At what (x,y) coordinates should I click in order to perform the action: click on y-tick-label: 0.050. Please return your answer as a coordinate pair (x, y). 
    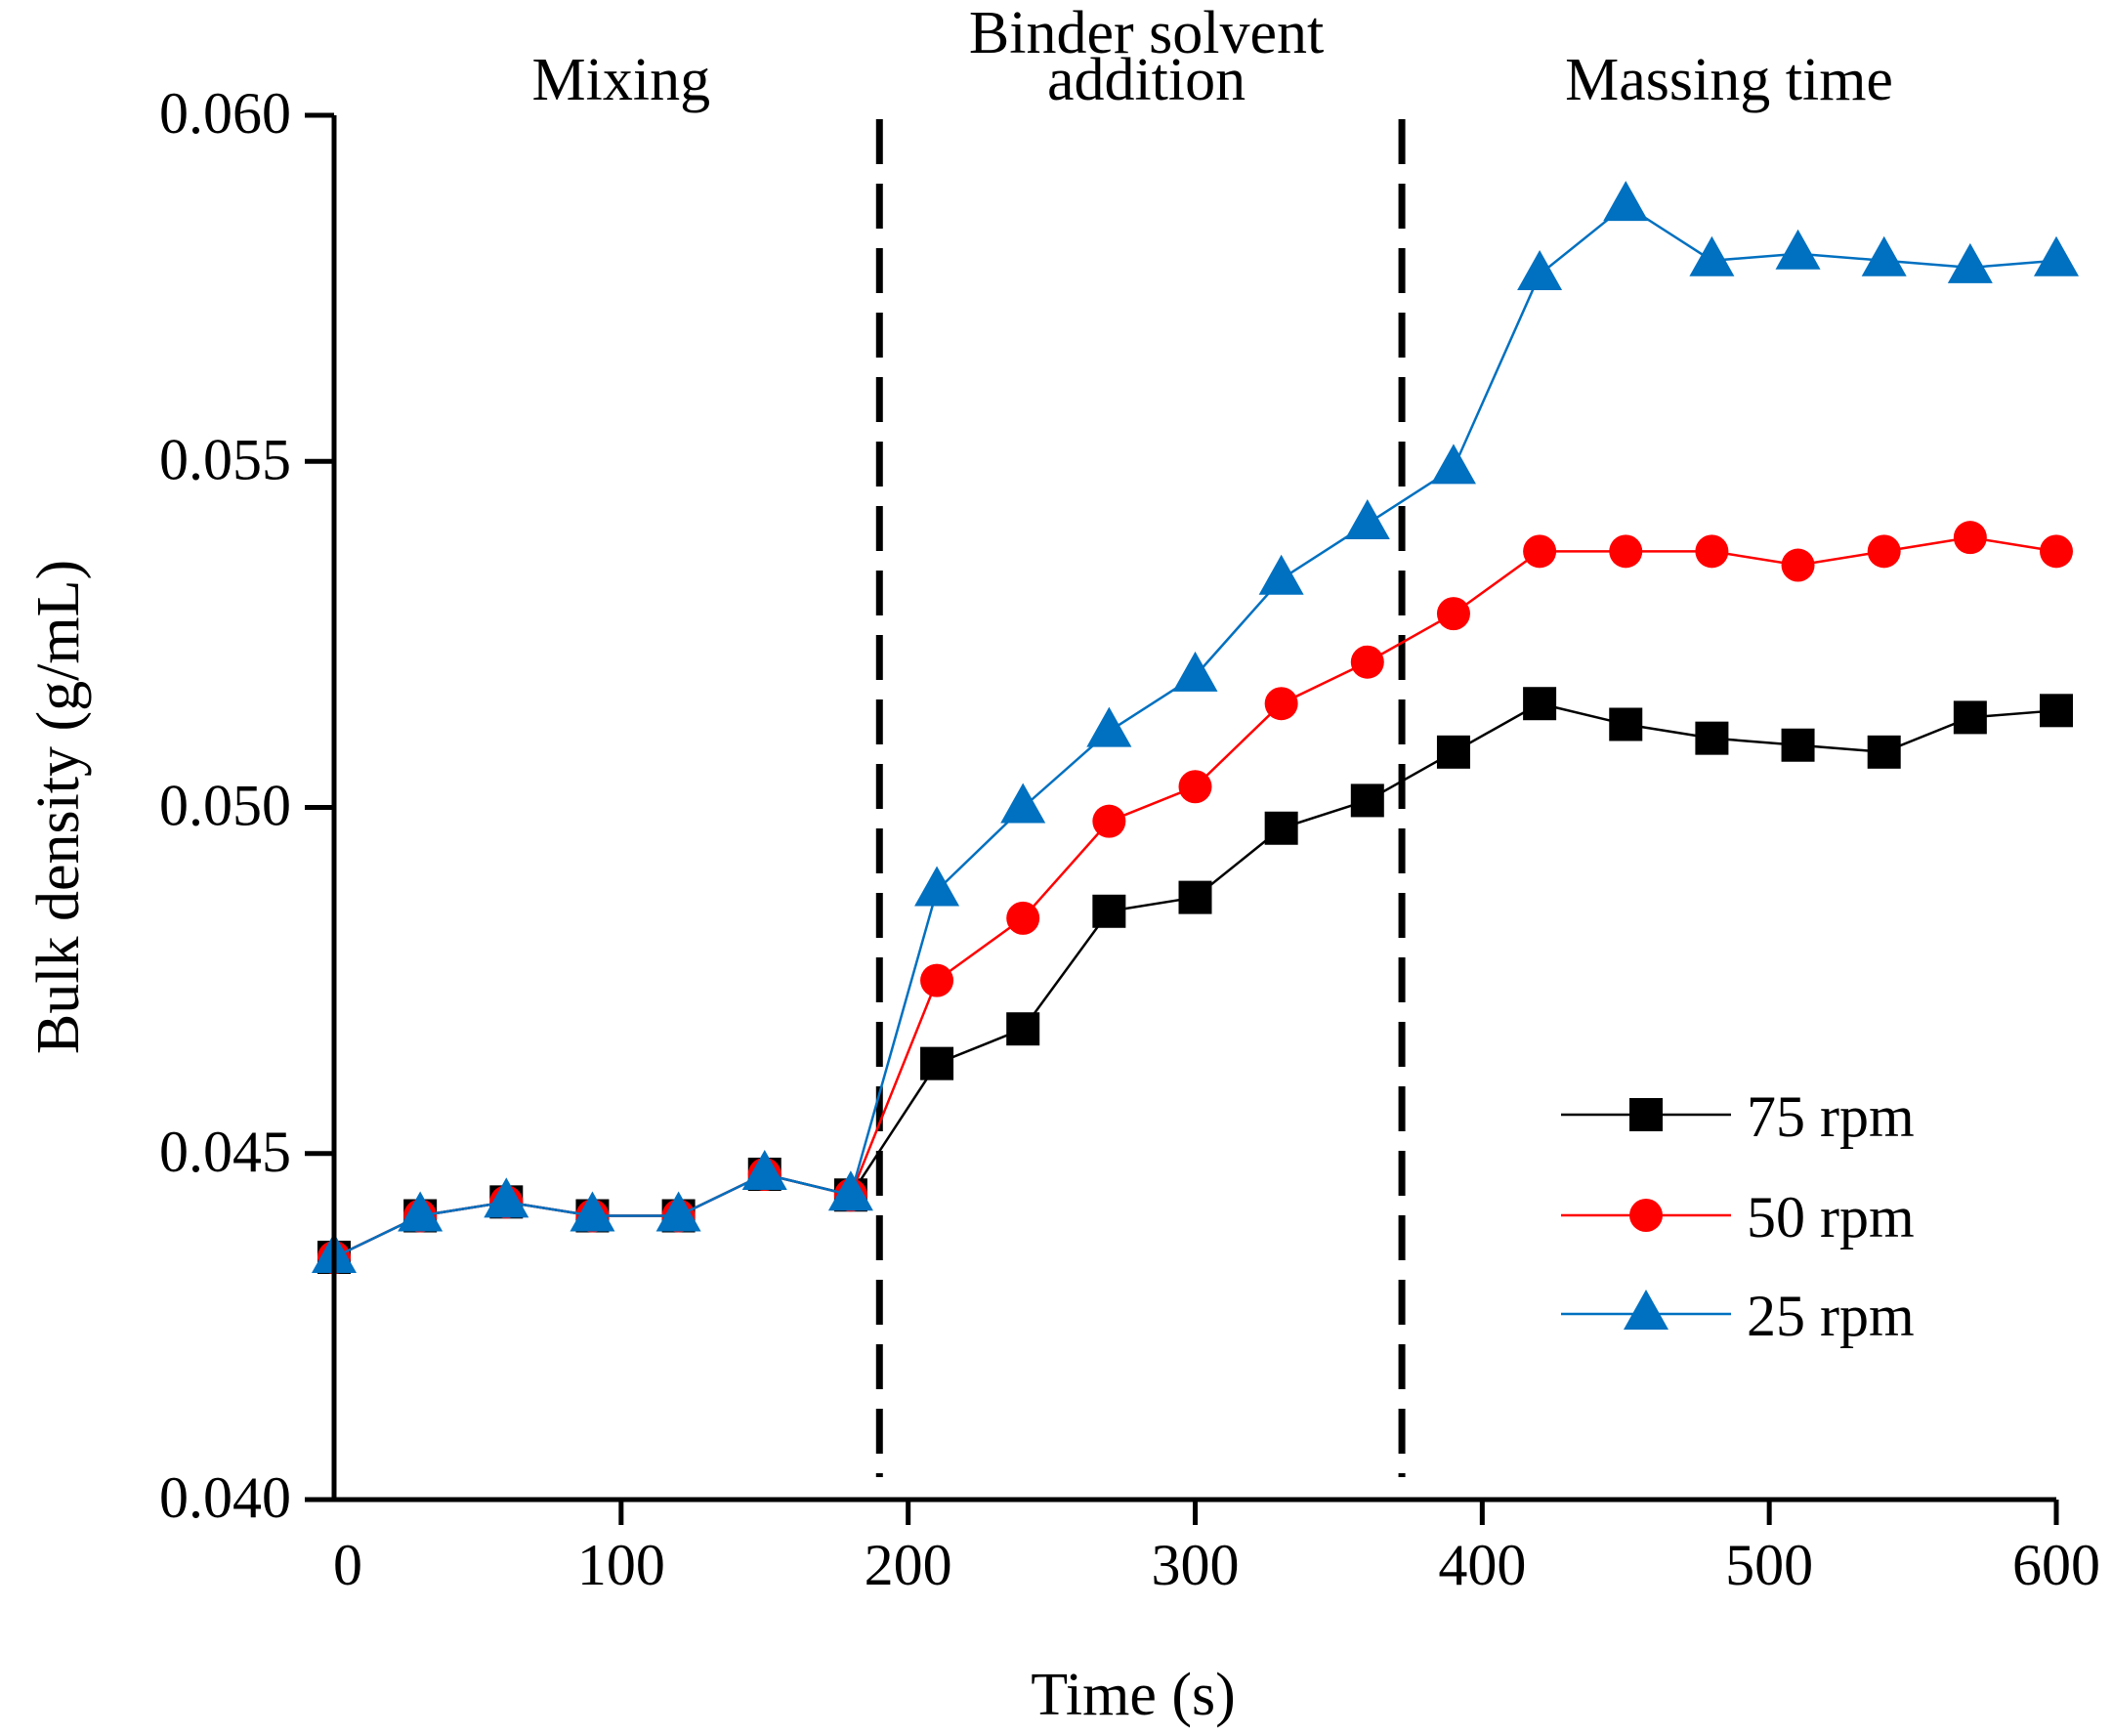
    Looking at the image, I should click on (225, 806).